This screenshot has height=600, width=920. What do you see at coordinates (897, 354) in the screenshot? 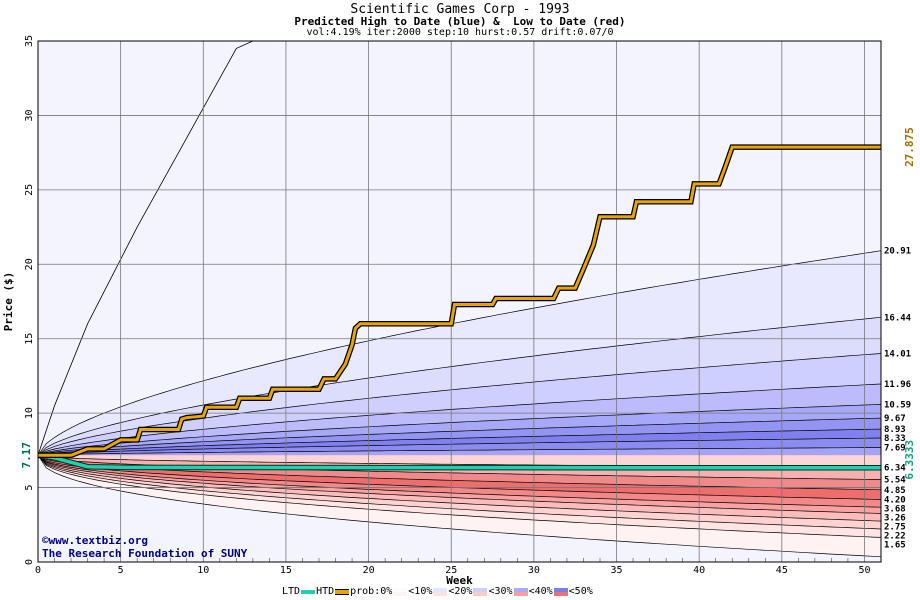
I see `curve-end-label: 14.01` at bounding box center [897, 354].